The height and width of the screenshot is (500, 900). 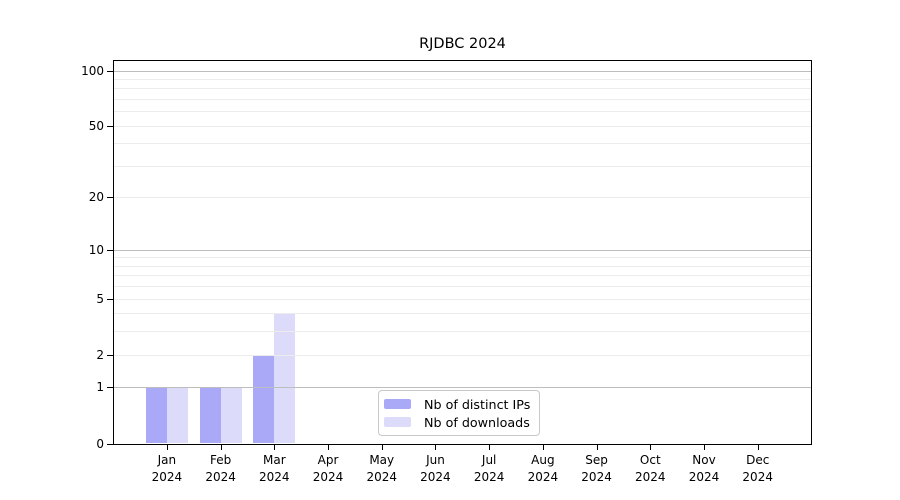 I want to click on x-tick-label: Sep 2024, so click(x=596, y=468).